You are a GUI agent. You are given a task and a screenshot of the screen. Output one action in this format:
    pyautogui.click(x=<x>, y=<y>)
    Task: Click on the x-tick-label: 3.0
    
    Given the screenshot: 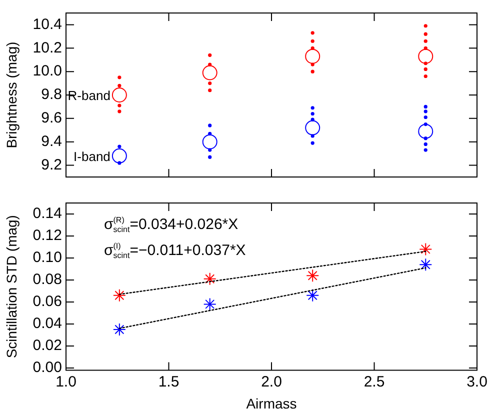 What is the action you would take?
    pyautogui.click(x=477, y=381)
    